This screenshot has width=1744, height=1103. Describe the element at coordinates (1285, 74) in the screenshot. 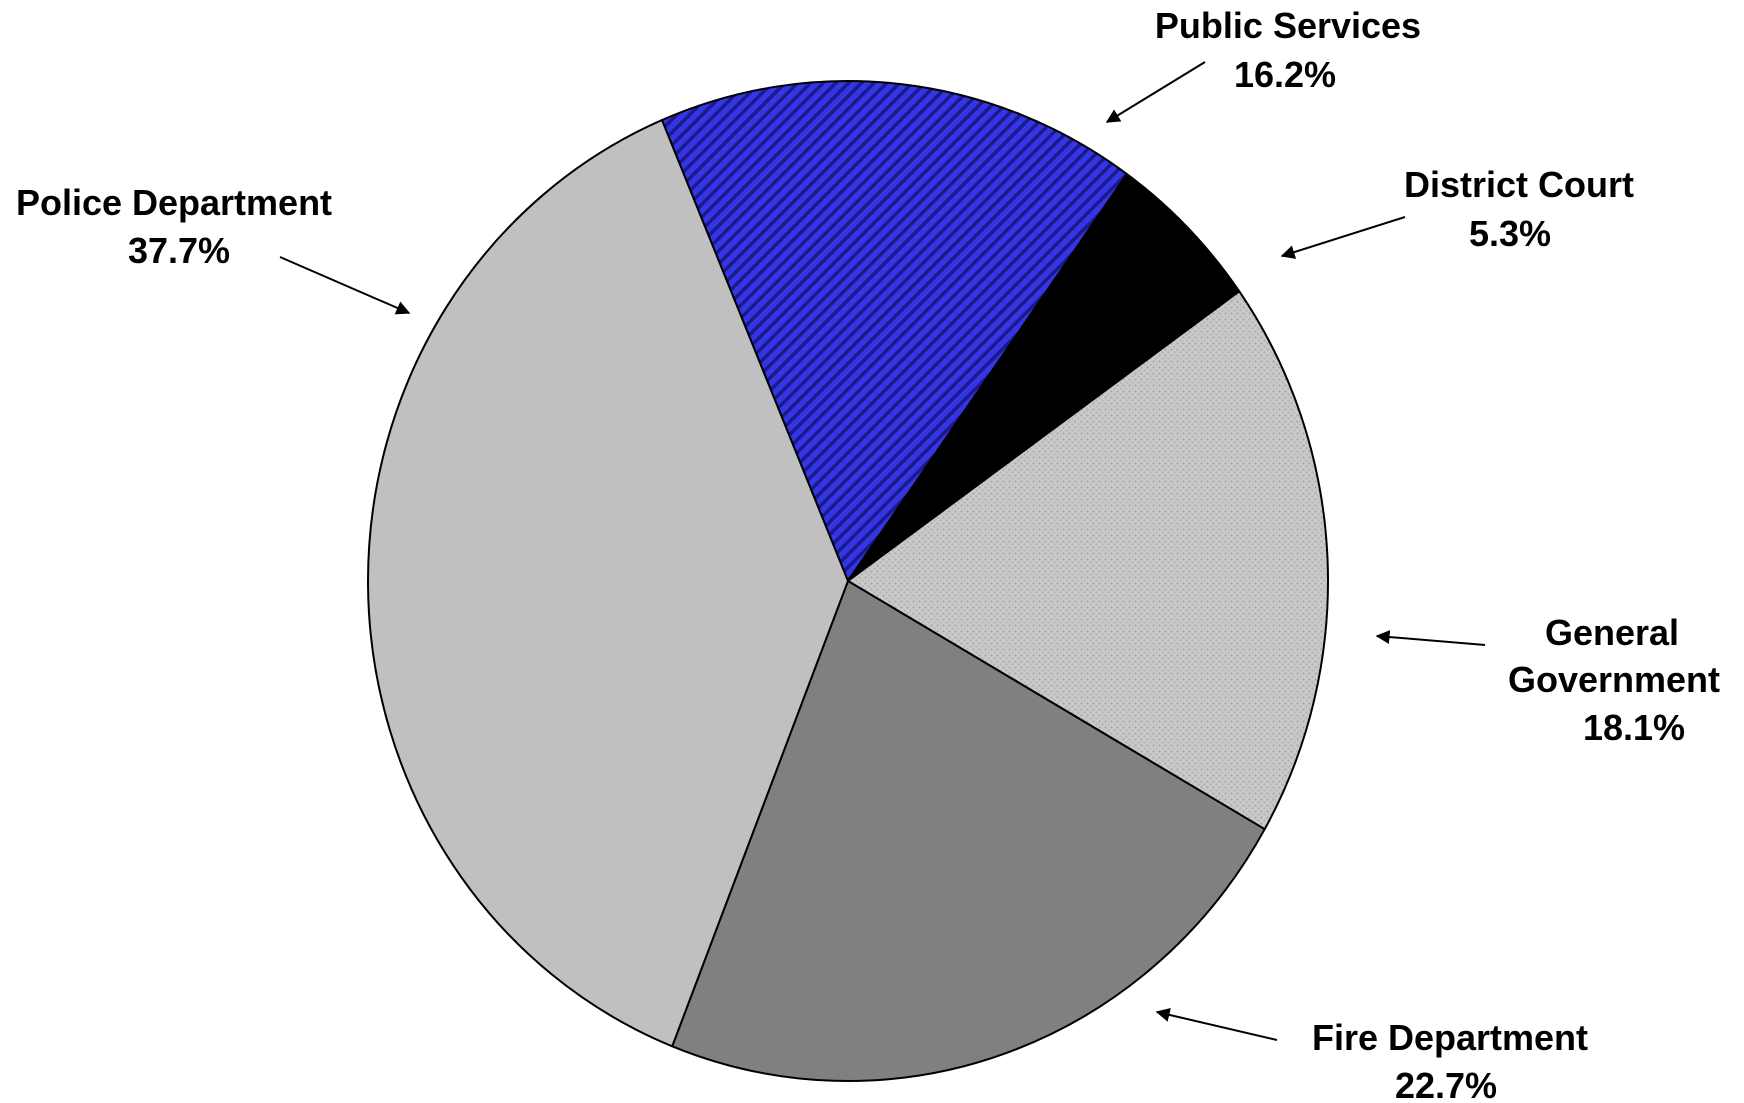

I see `label-public-services-value: 16.2%` at that location.